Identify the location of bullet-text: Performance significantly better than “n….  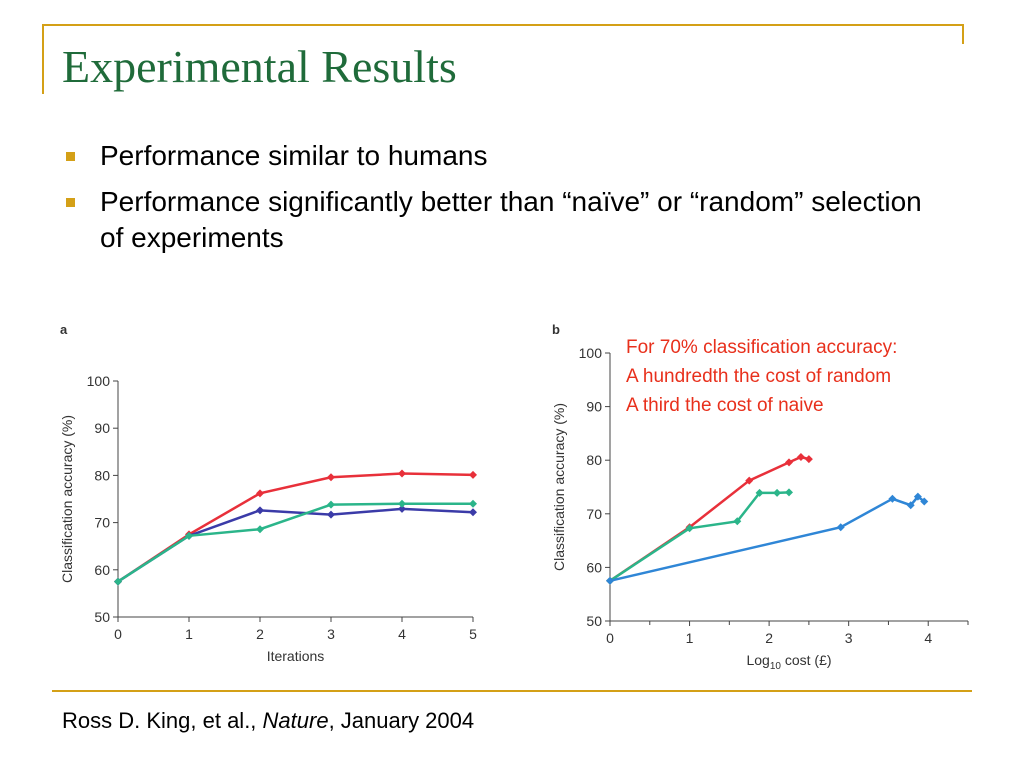
(511, 219).